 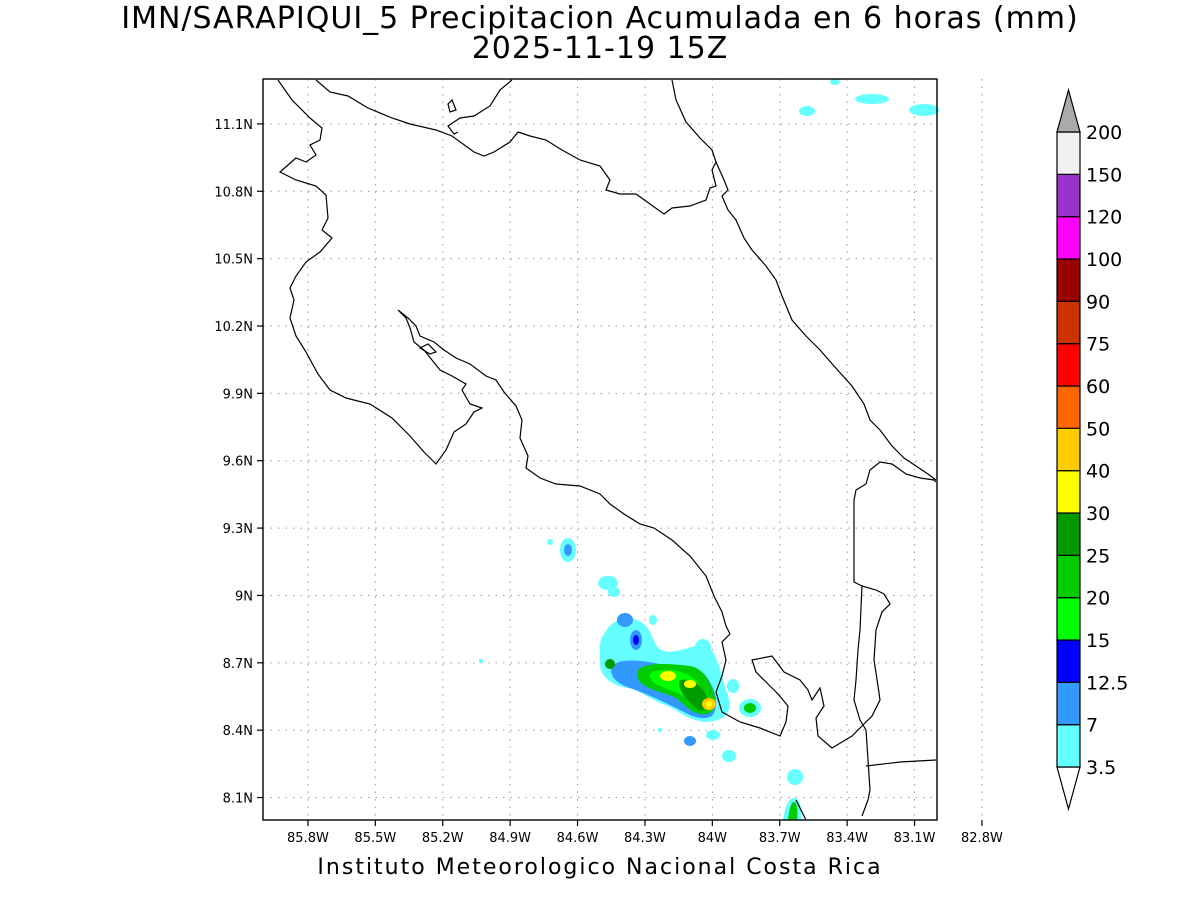 I want to click on legend-label: 3.5, so click(x=1101, y=768).